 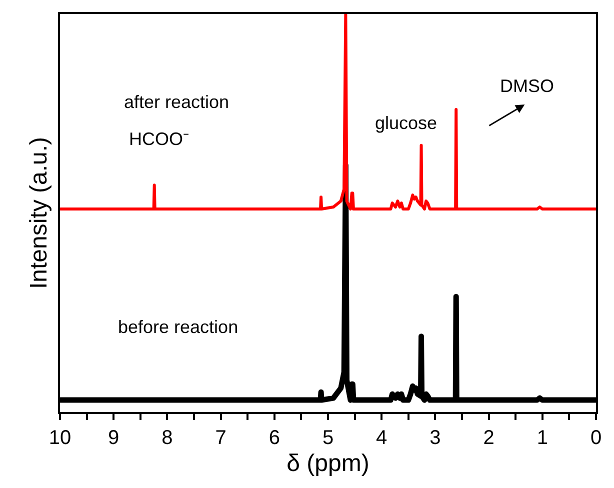 I want to click on x-axis-title: δ (ppm), so click(x=328, y=463).